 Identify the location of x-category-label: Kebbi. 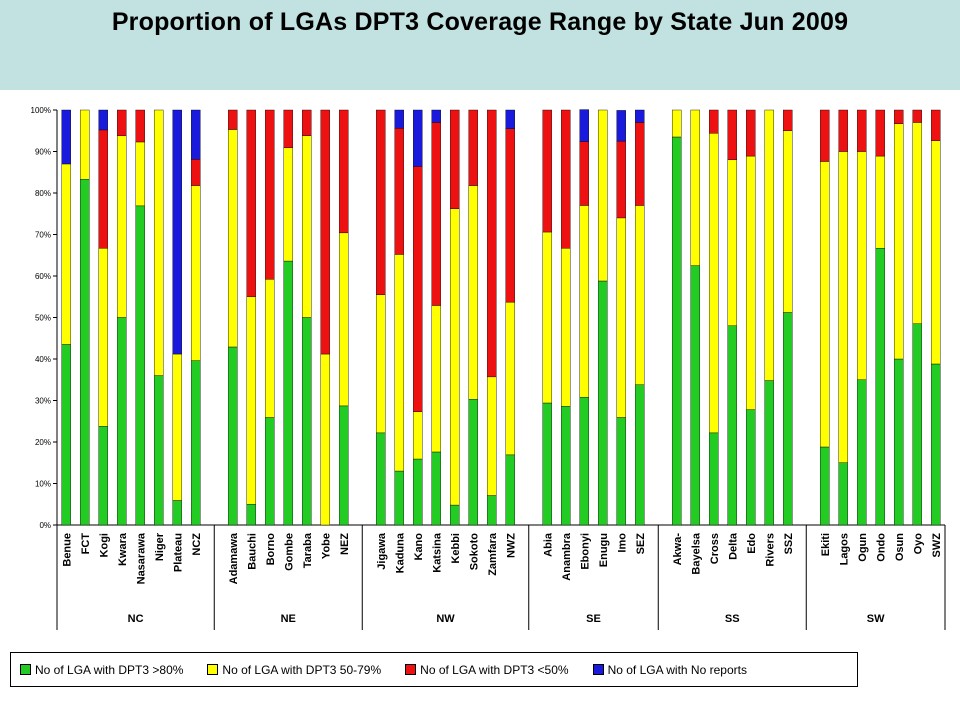
(456, 548).